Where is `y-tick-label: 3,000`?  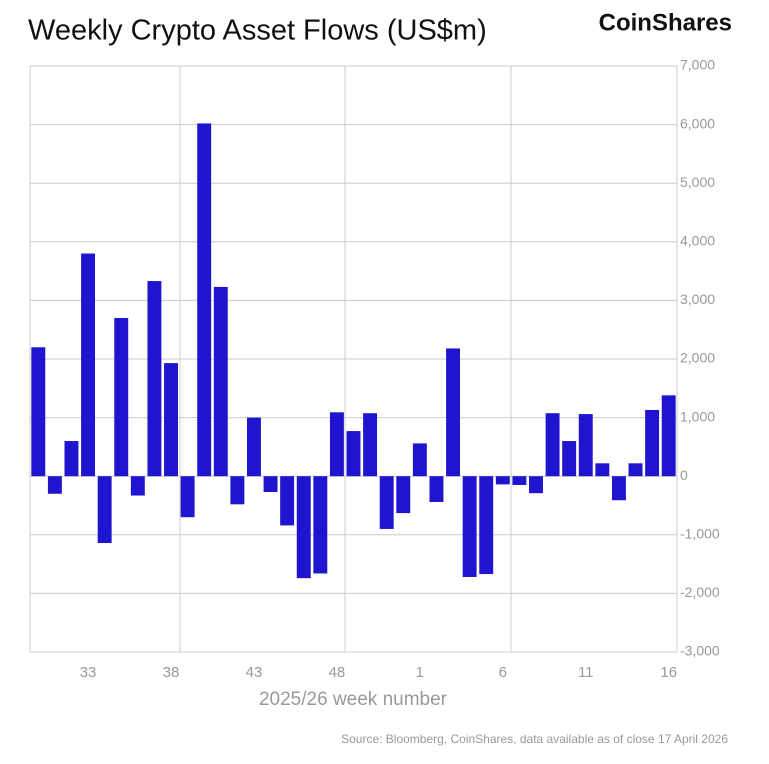 y-tick-label: 3,000 is located at coordinates (697, 299).